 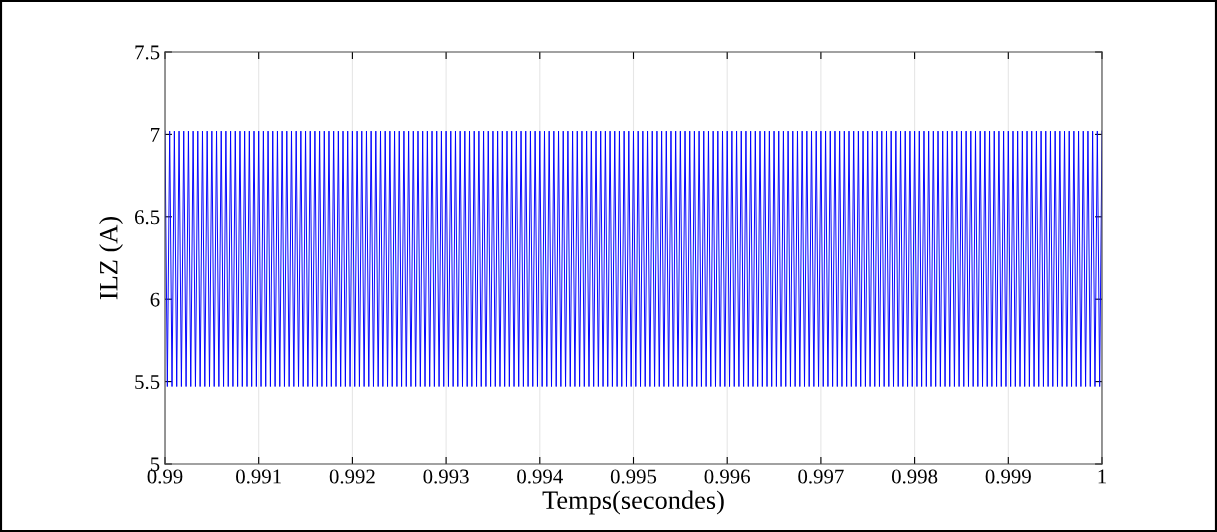 I want to click on x-tick-label: 0.993, so click(x=446, y=476).